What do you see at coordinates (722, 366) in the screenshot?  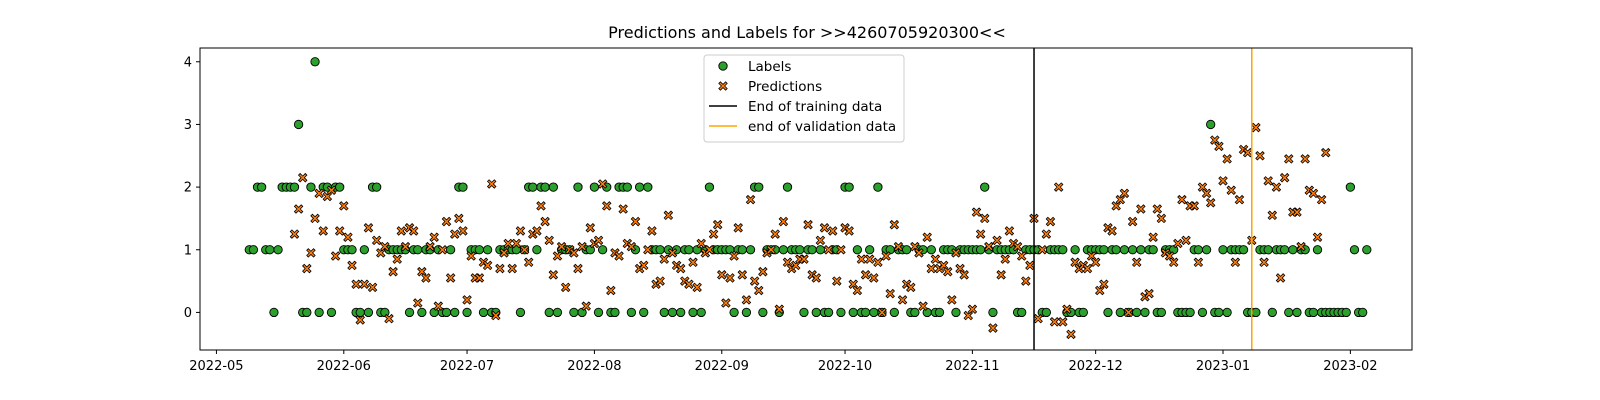 I see `x-tick-label: 2022-09` at bounding box center [722, 366].